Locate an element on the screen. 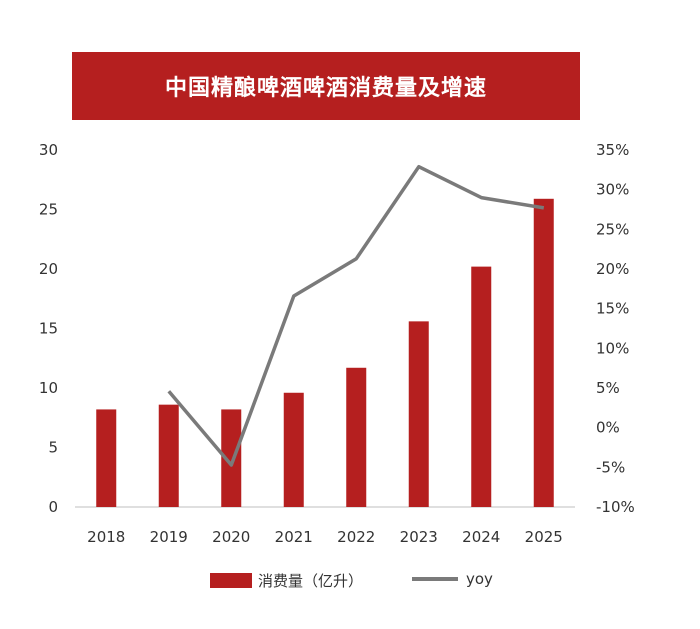  x-tick-label: 2018 is located at coordinates (106, 537).